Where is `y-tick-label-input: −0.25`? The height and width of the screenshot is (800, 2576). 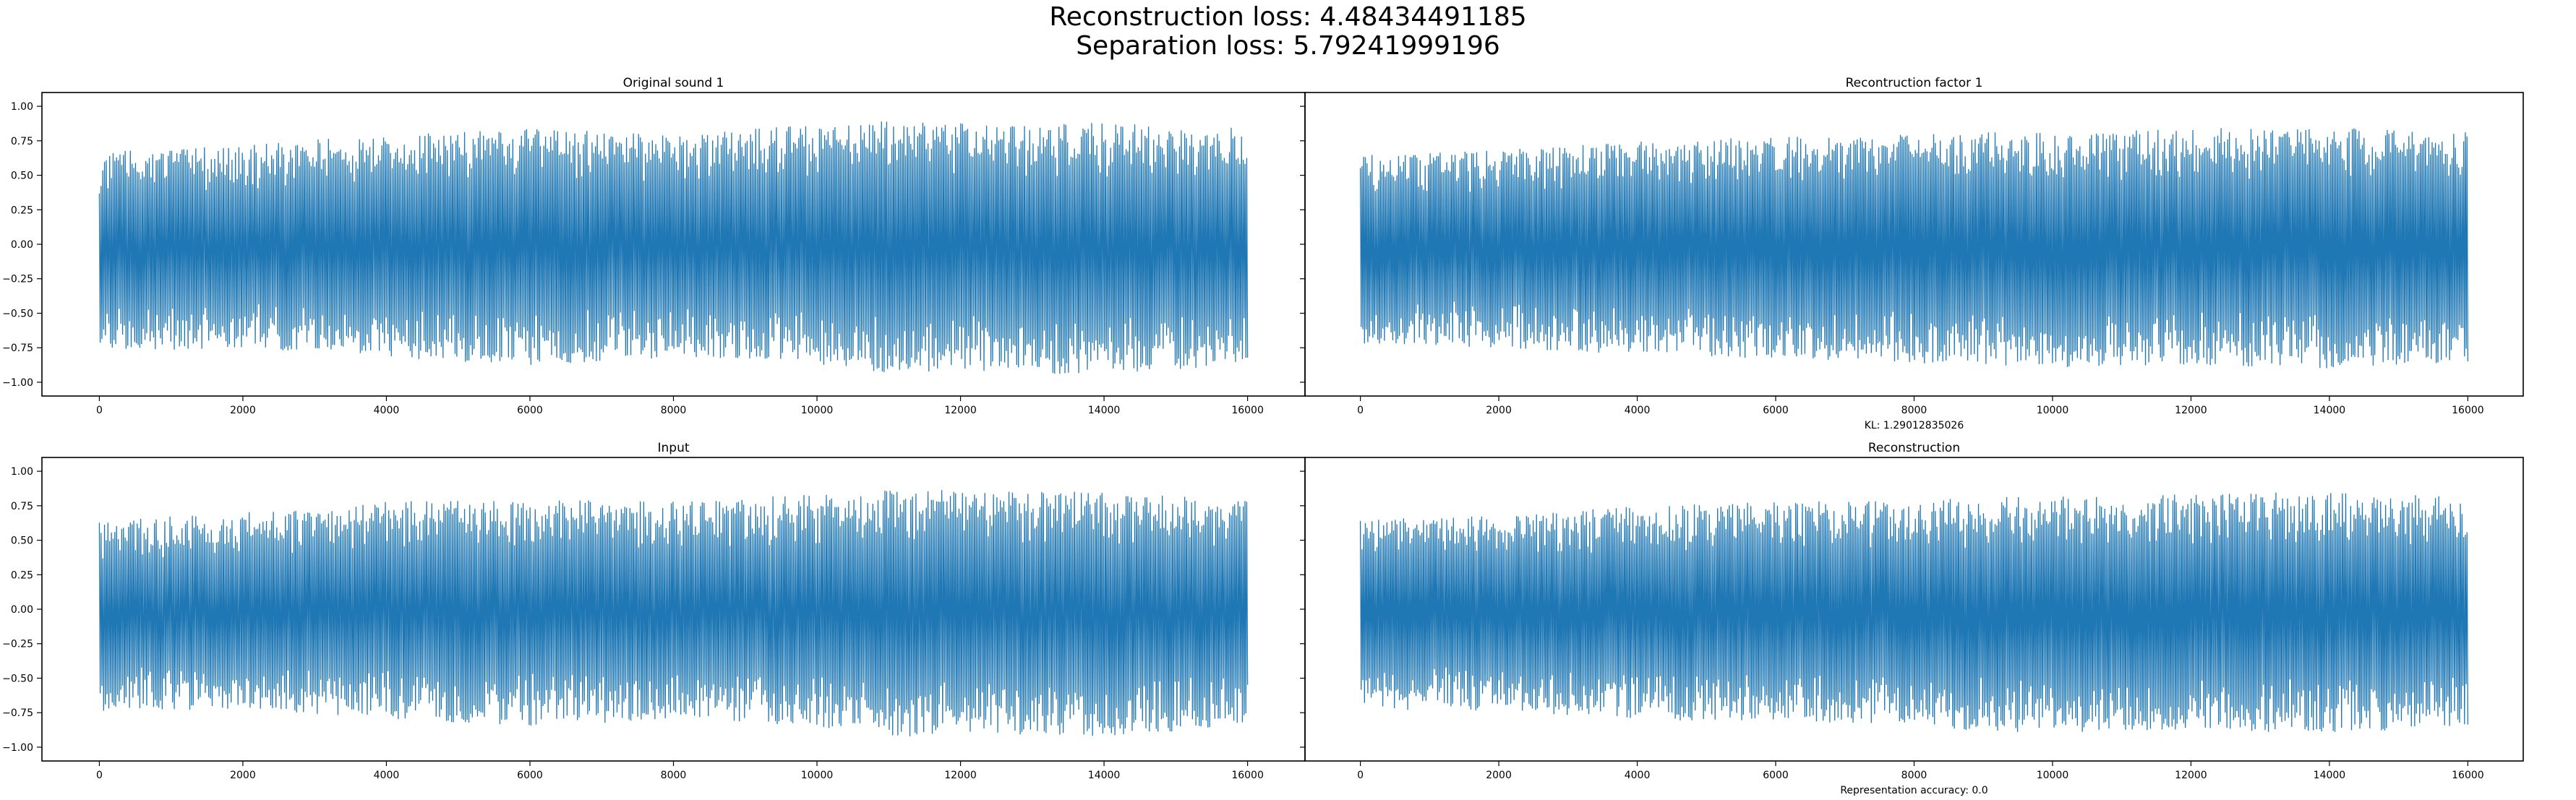 y-tick-label-input: −0.25 is located at coordinates (18, 644).